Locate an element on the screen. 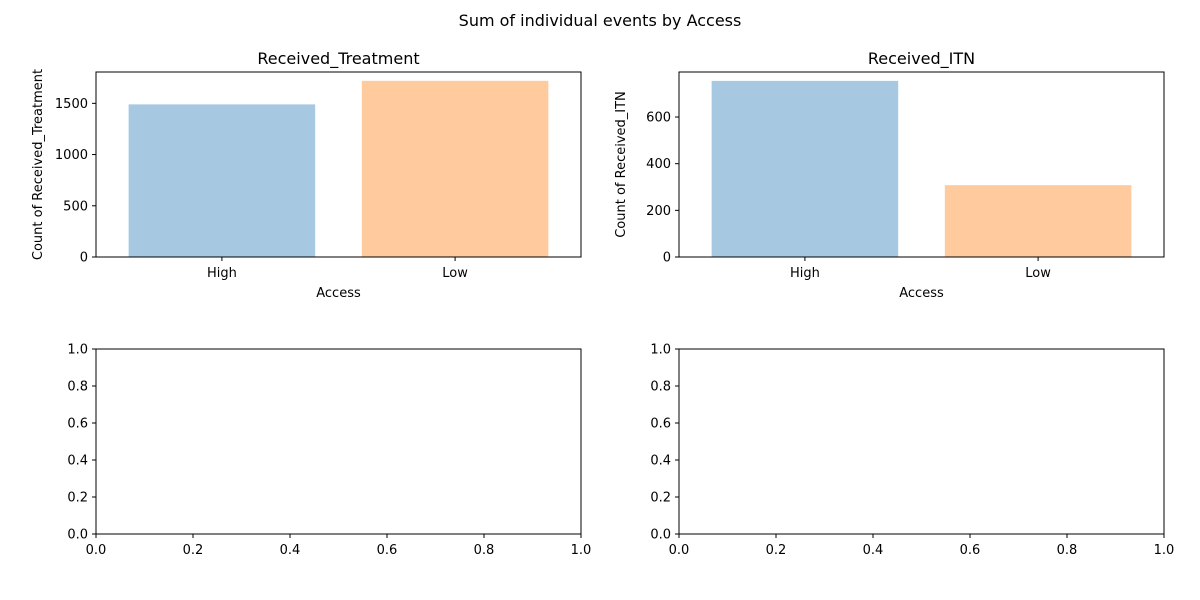 The width and height of the screenshot is (1200, 600). y-axis-label: Count of Received_ITN is located at coordinates (621, 164).